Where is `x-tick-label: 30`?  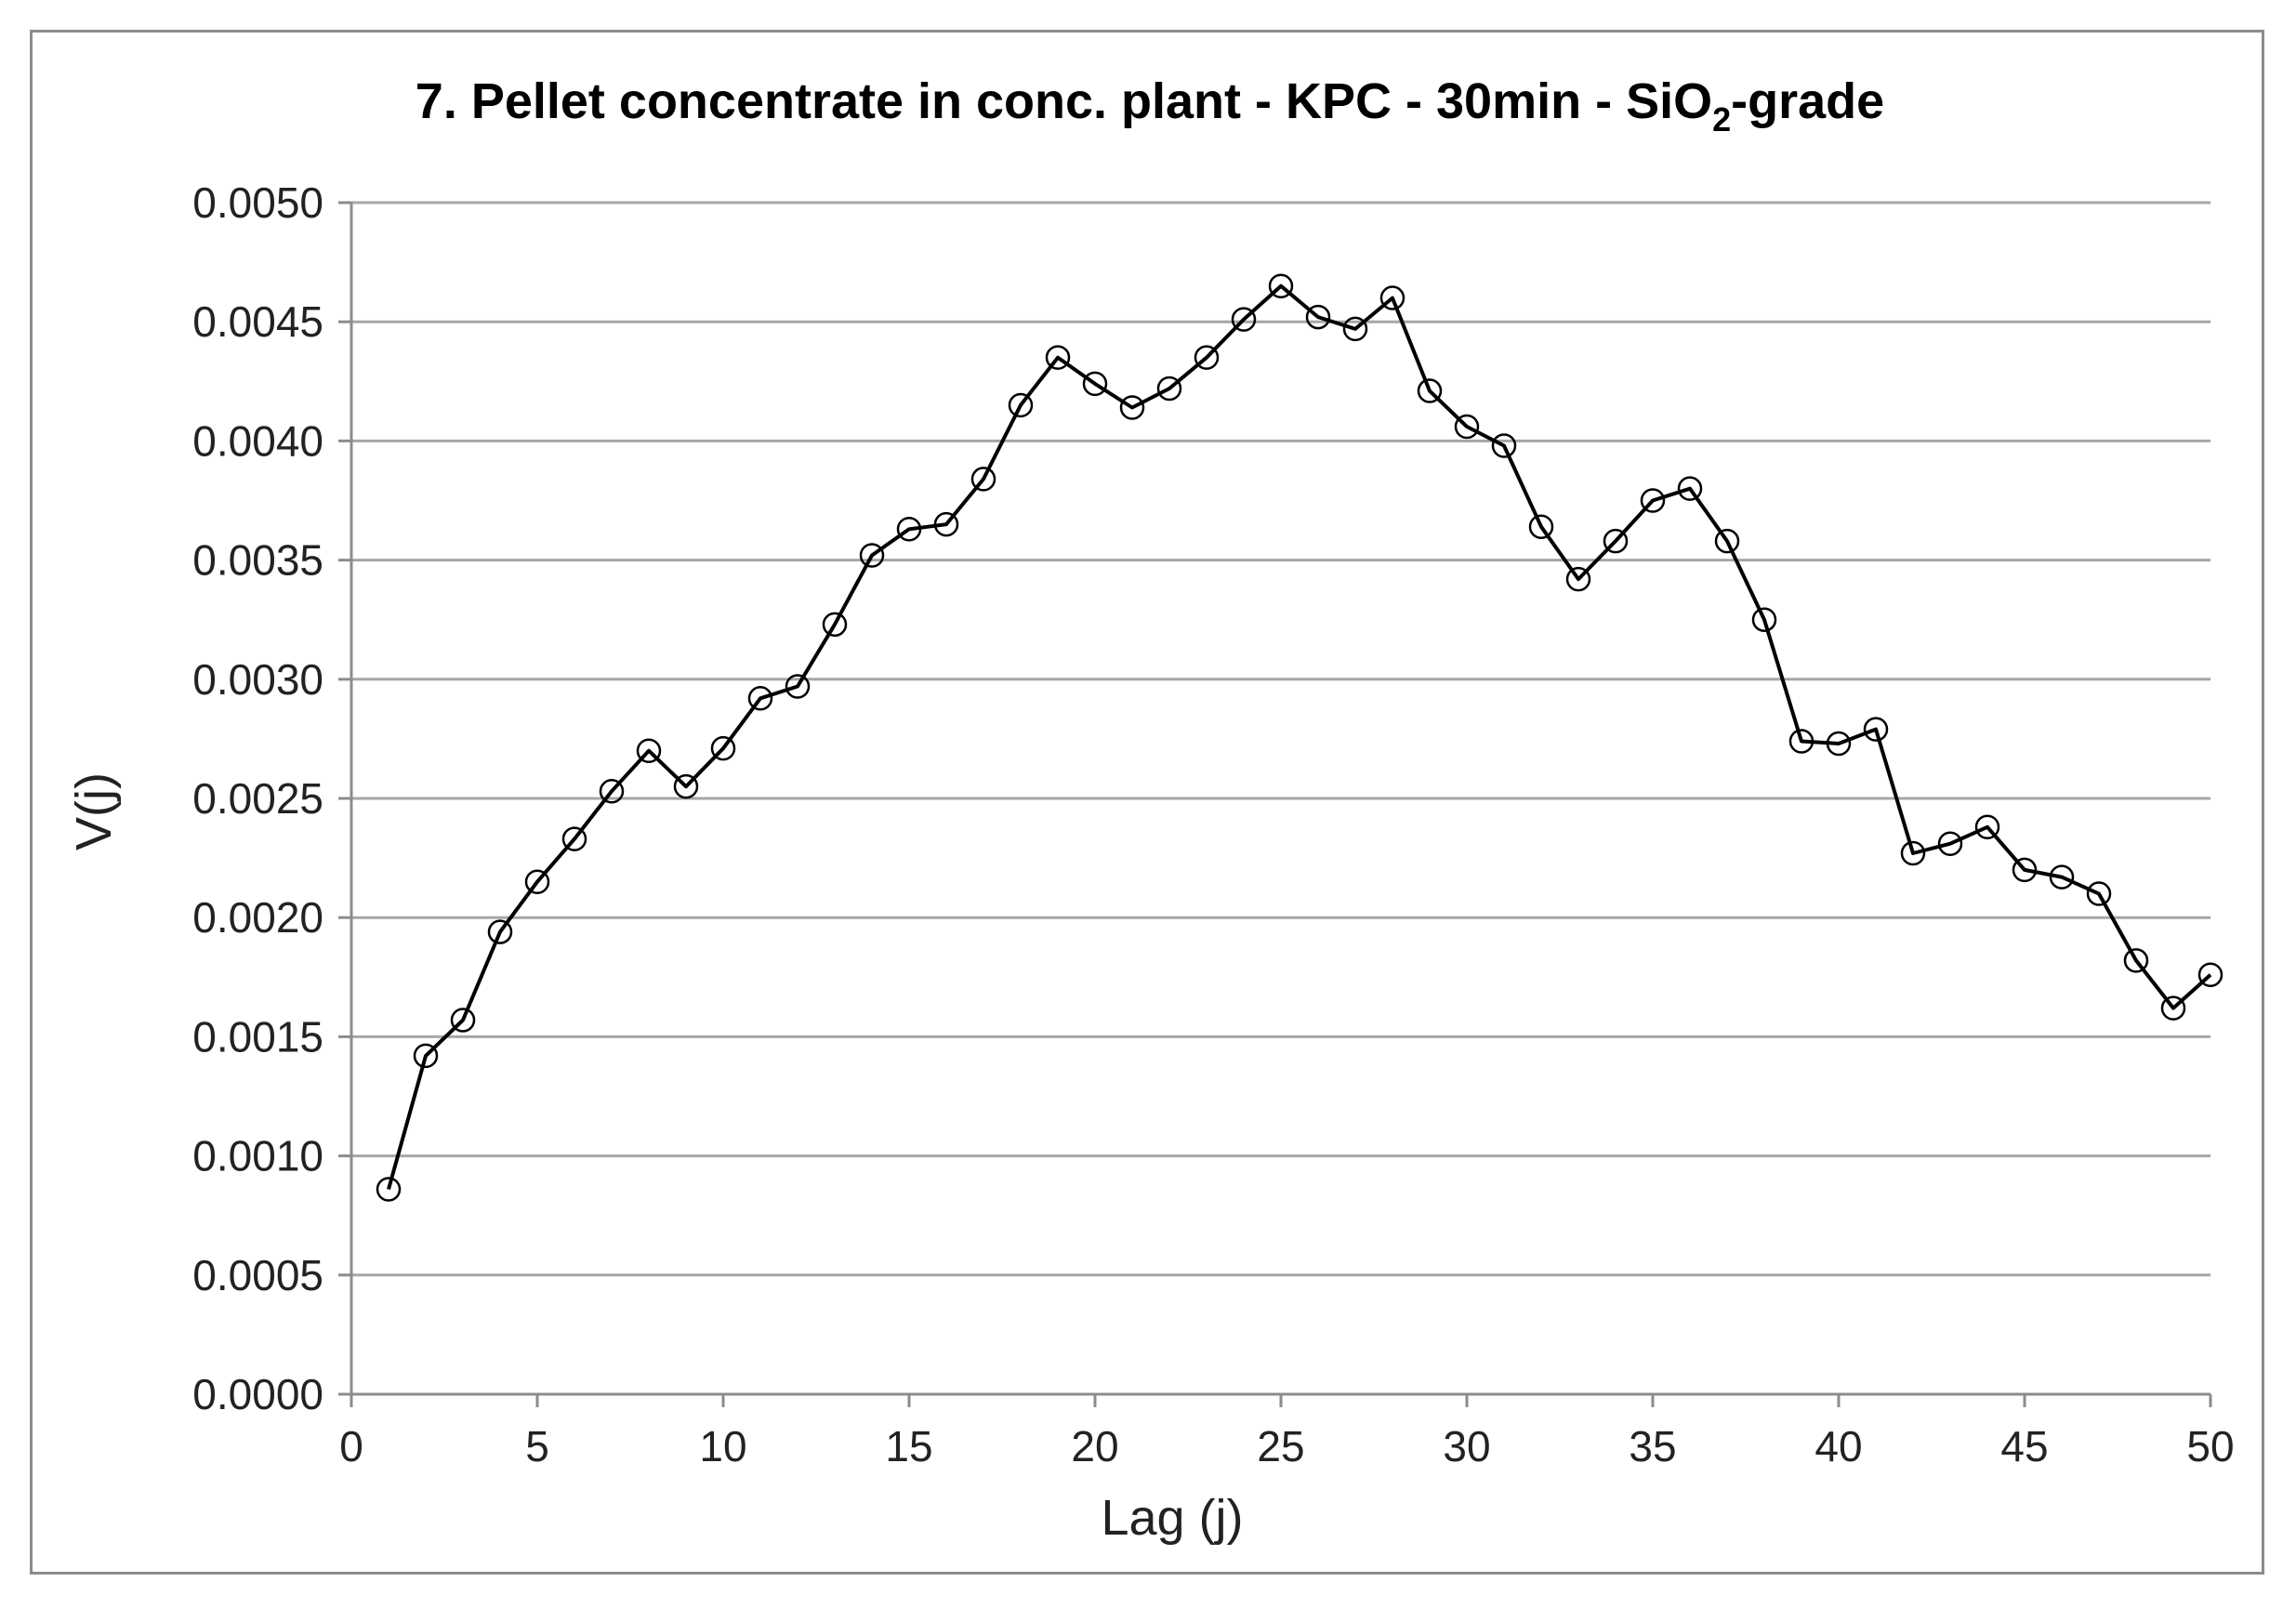
x-tick-label: 30 is located at coordinates (1467, 1446).